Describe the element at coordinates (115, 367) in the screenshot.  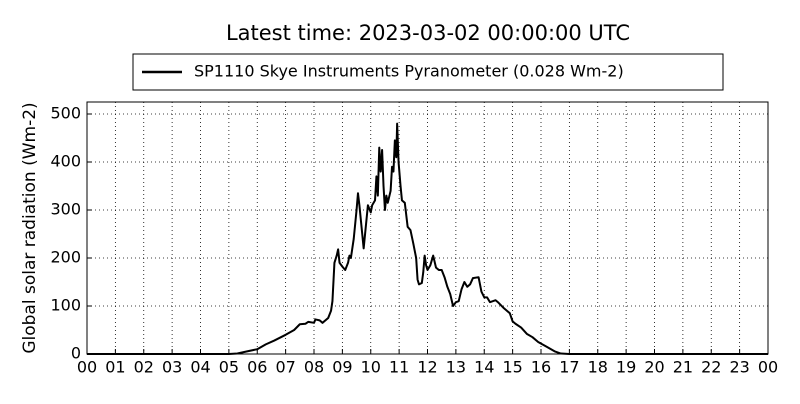
I see `x-tick-label: 01` at that location.